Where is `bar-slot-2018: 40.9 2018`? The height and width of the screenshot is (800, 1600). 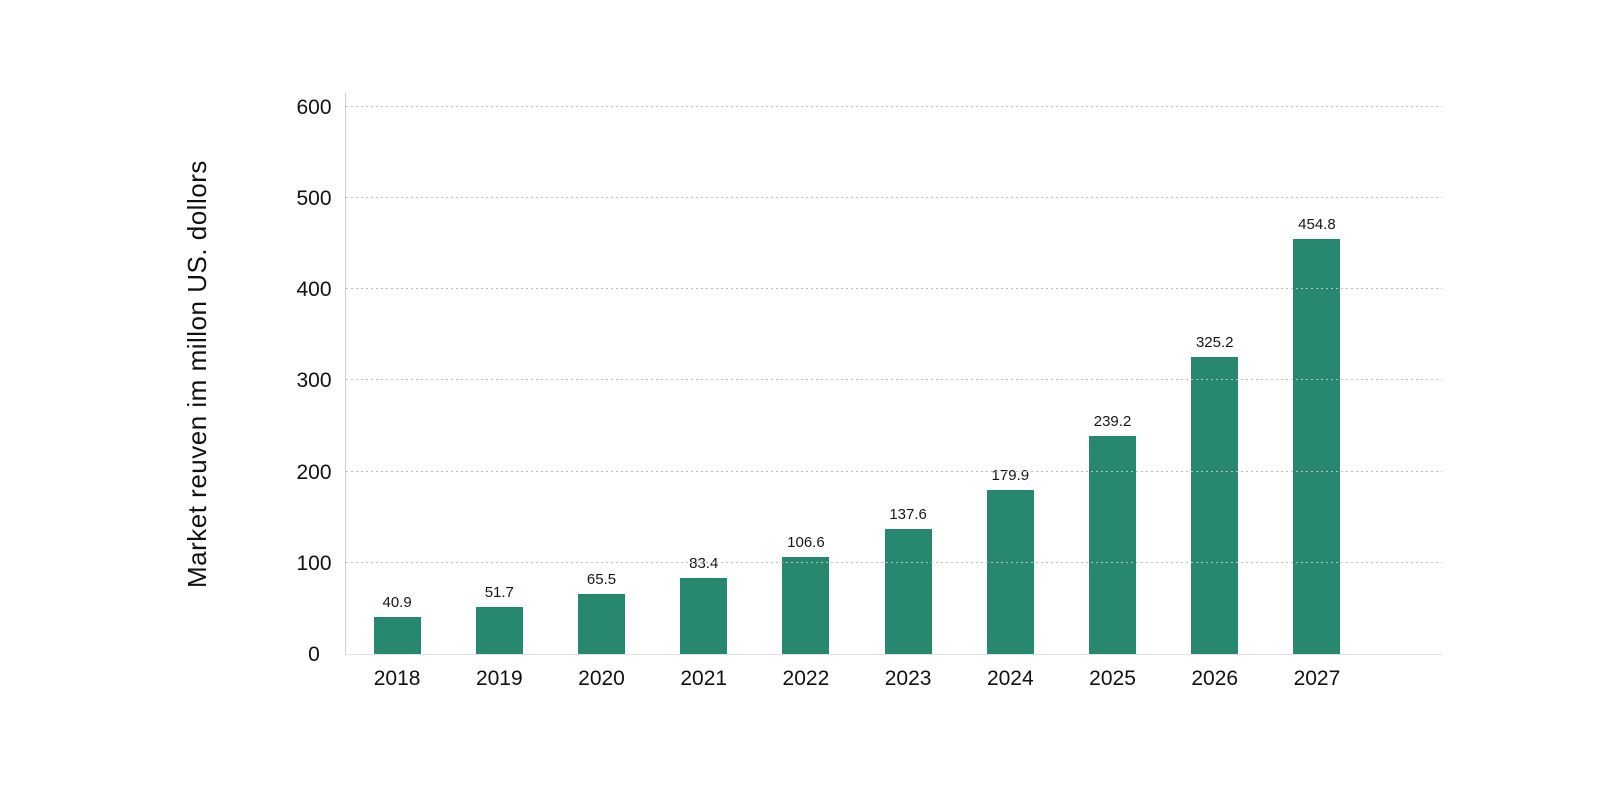
bar-slot-2018: 40.9 2018 is located at coordinates (397, 391).